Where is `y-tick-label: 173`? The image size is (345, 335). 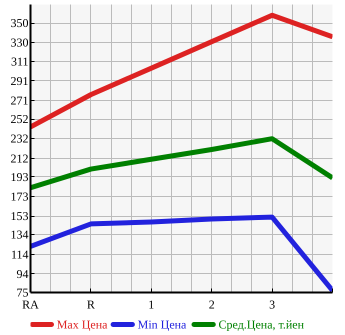 y-tick-label: 173 is located at coordinates (19, 197).